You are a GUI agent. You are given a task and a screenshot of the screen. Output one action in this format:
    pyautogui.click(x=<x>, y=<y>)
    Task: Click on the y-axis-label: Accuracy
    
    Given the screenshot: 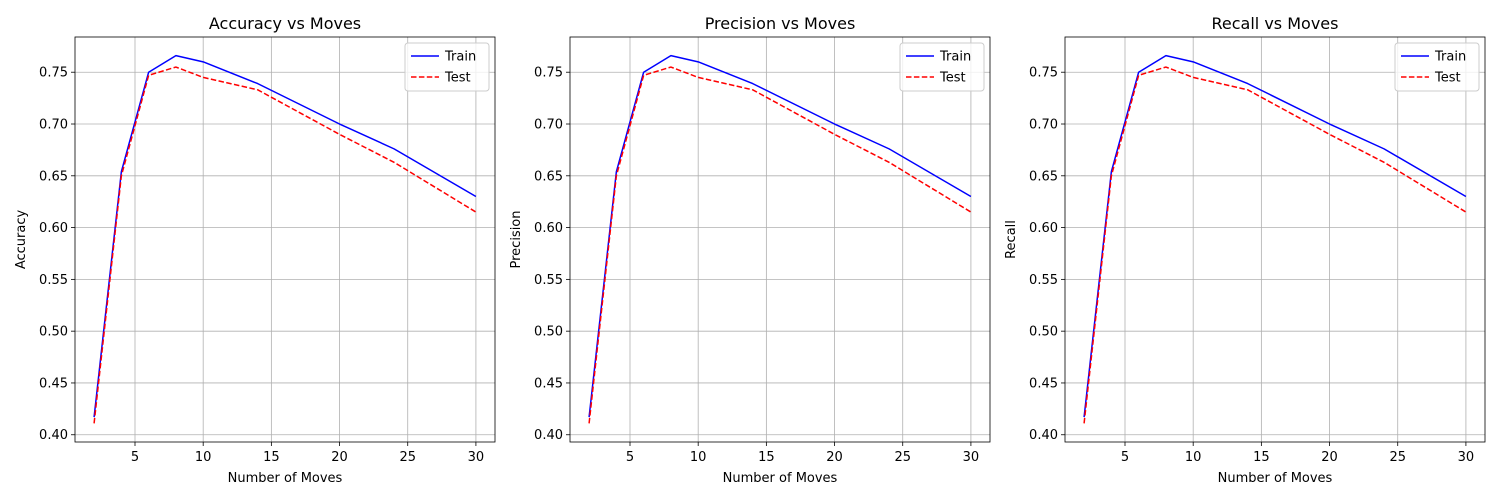 What is the action you would take?
    pyautogui.click(x=21, y=240)
    